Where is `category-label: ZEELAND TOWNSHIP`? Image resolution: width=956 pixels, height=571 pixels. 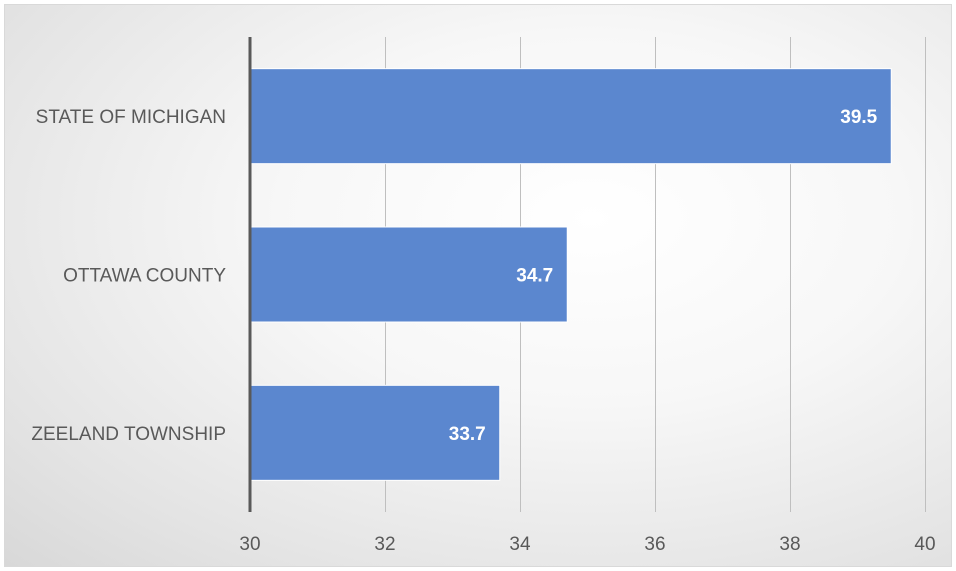 category-label: ZEELAND TOWNSHIP is located at coordinates (128, 434).